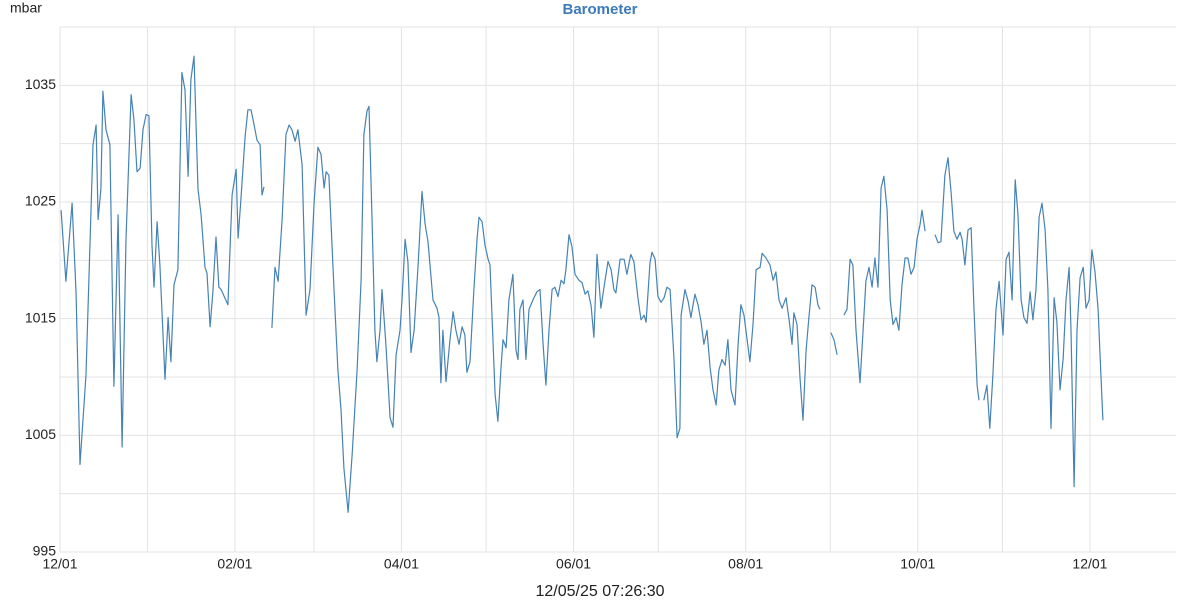 This screenshot has height=600, width=1200. Describe the element at coordinates (234, 564) in the screenshot. I see `x-tick-label: 02/01` at that location.